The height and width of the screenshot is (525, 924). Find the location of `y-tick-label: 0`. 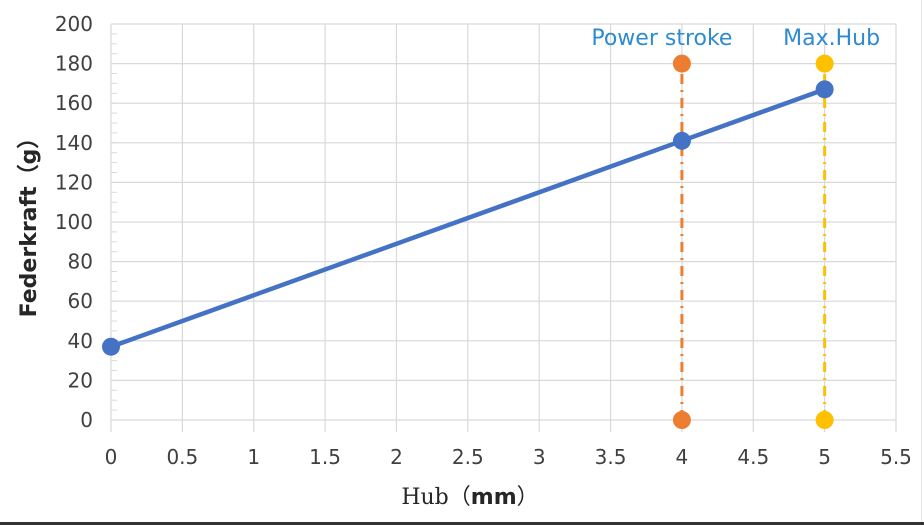

y-tick-label: 0 is located at coordinates (86, 420).